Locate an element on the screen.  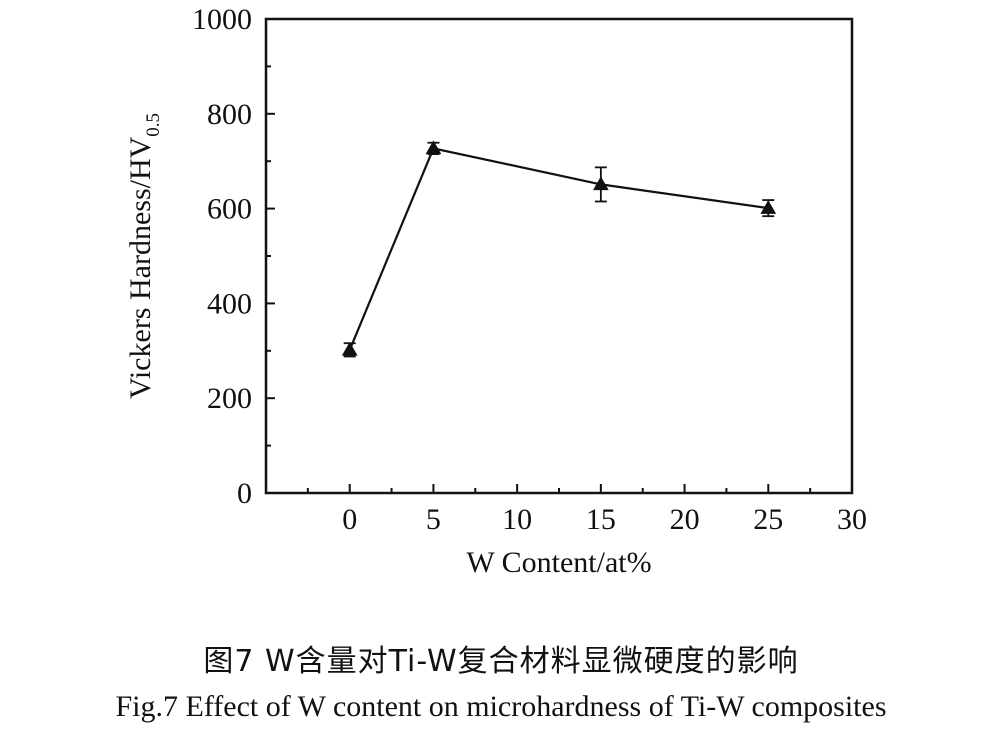
series-line is located at coordinates (558, 249).